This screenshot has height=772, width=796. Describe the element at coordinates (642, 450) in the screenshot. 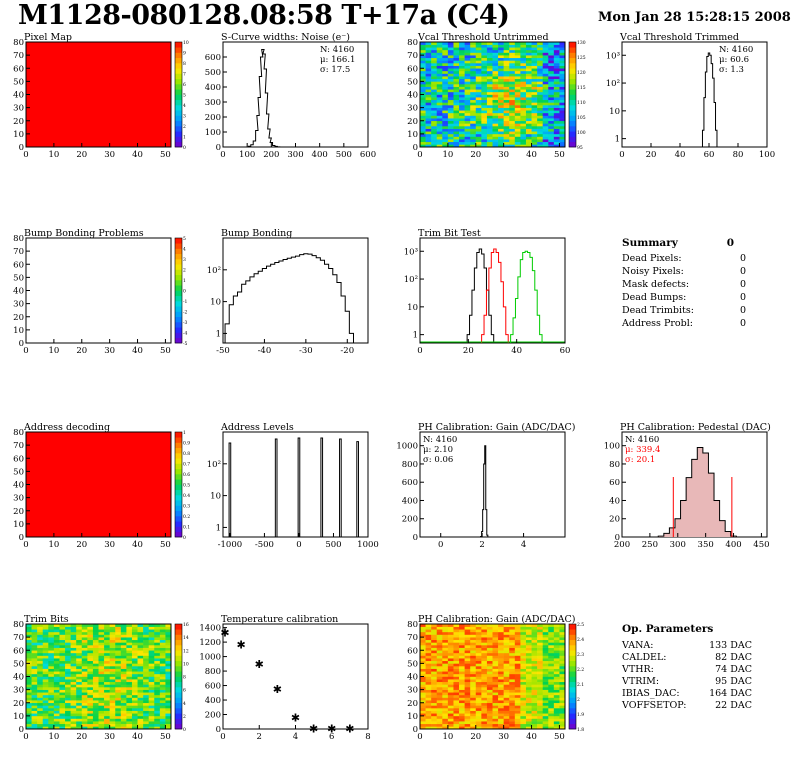

I see `ph-pedestal-stat: μ: 339.4` at that location.